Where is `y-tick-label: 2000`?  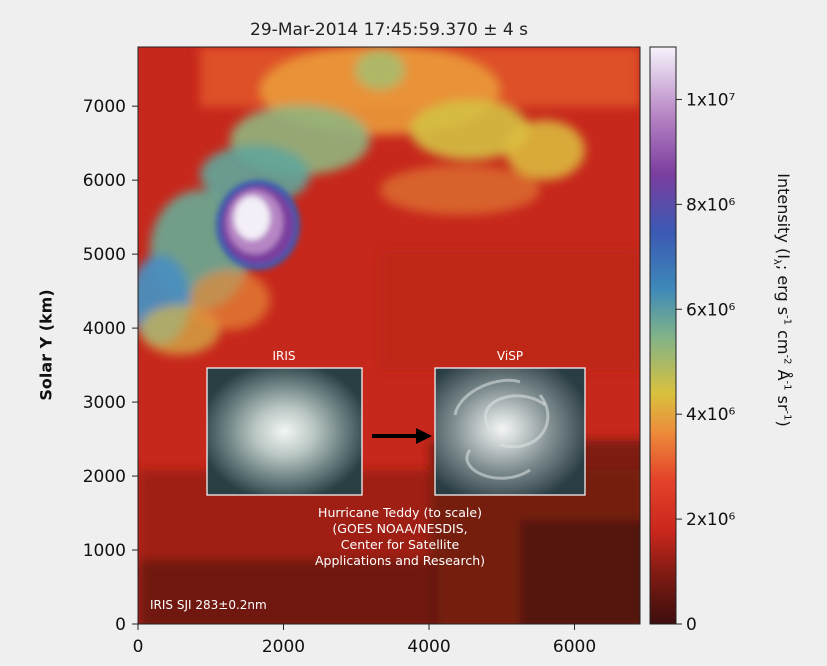 y-tick-label: 2000 is located at coordinates (104, 477).